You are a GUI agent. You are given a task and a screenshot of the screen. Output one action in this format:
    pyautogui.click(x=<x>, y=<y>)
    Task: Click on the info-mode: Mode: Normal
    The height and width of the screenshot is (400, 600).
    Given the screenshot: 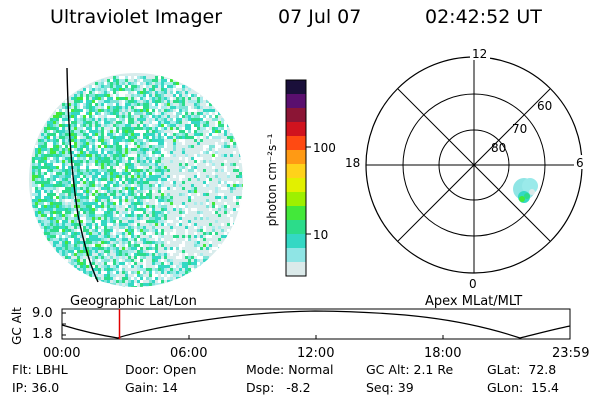 What is the action you would take?
    pyautogui.click(x=290, y=369)
    